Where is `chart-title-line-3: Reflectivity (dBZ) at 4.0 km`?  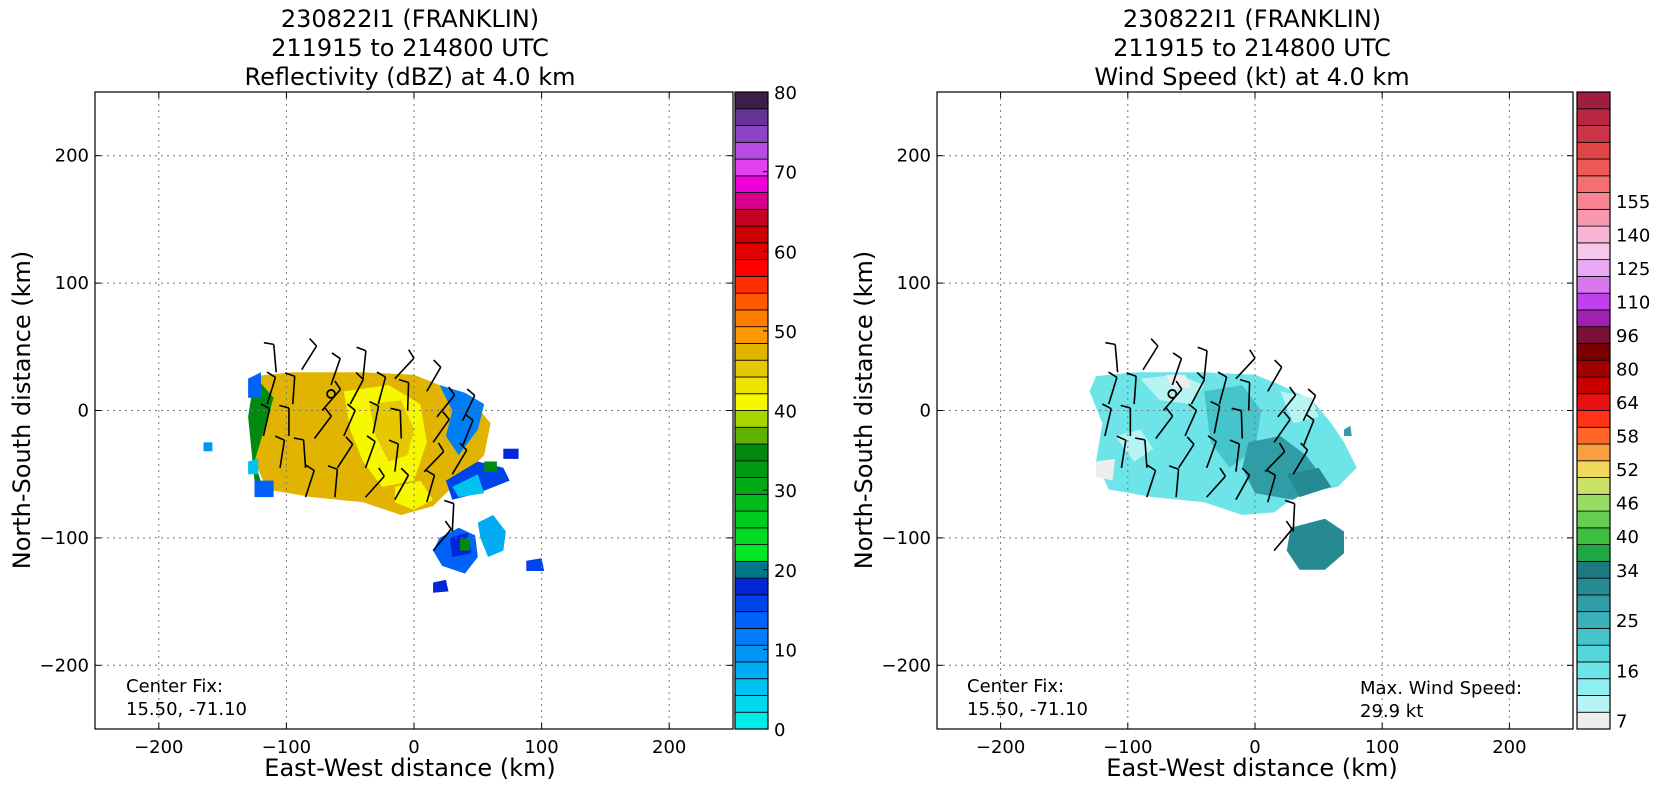 chart-title-line-3: Reflectivity (dBZ) at 4.0 km is located at coordinates (410, 77).